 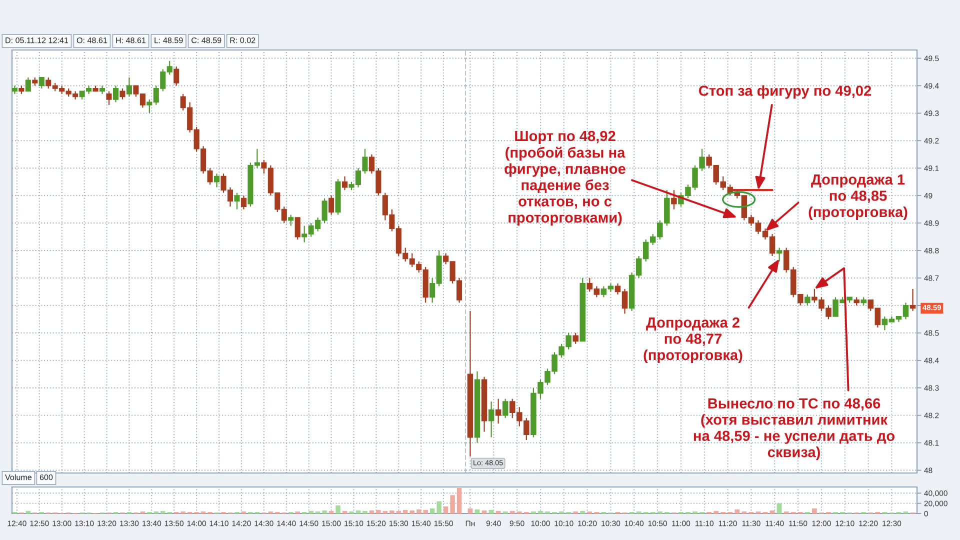 What do you see at coordinates (168, 40) in the screenshot?
I see `text: L: 48.59` at bounding box center [168, 40].